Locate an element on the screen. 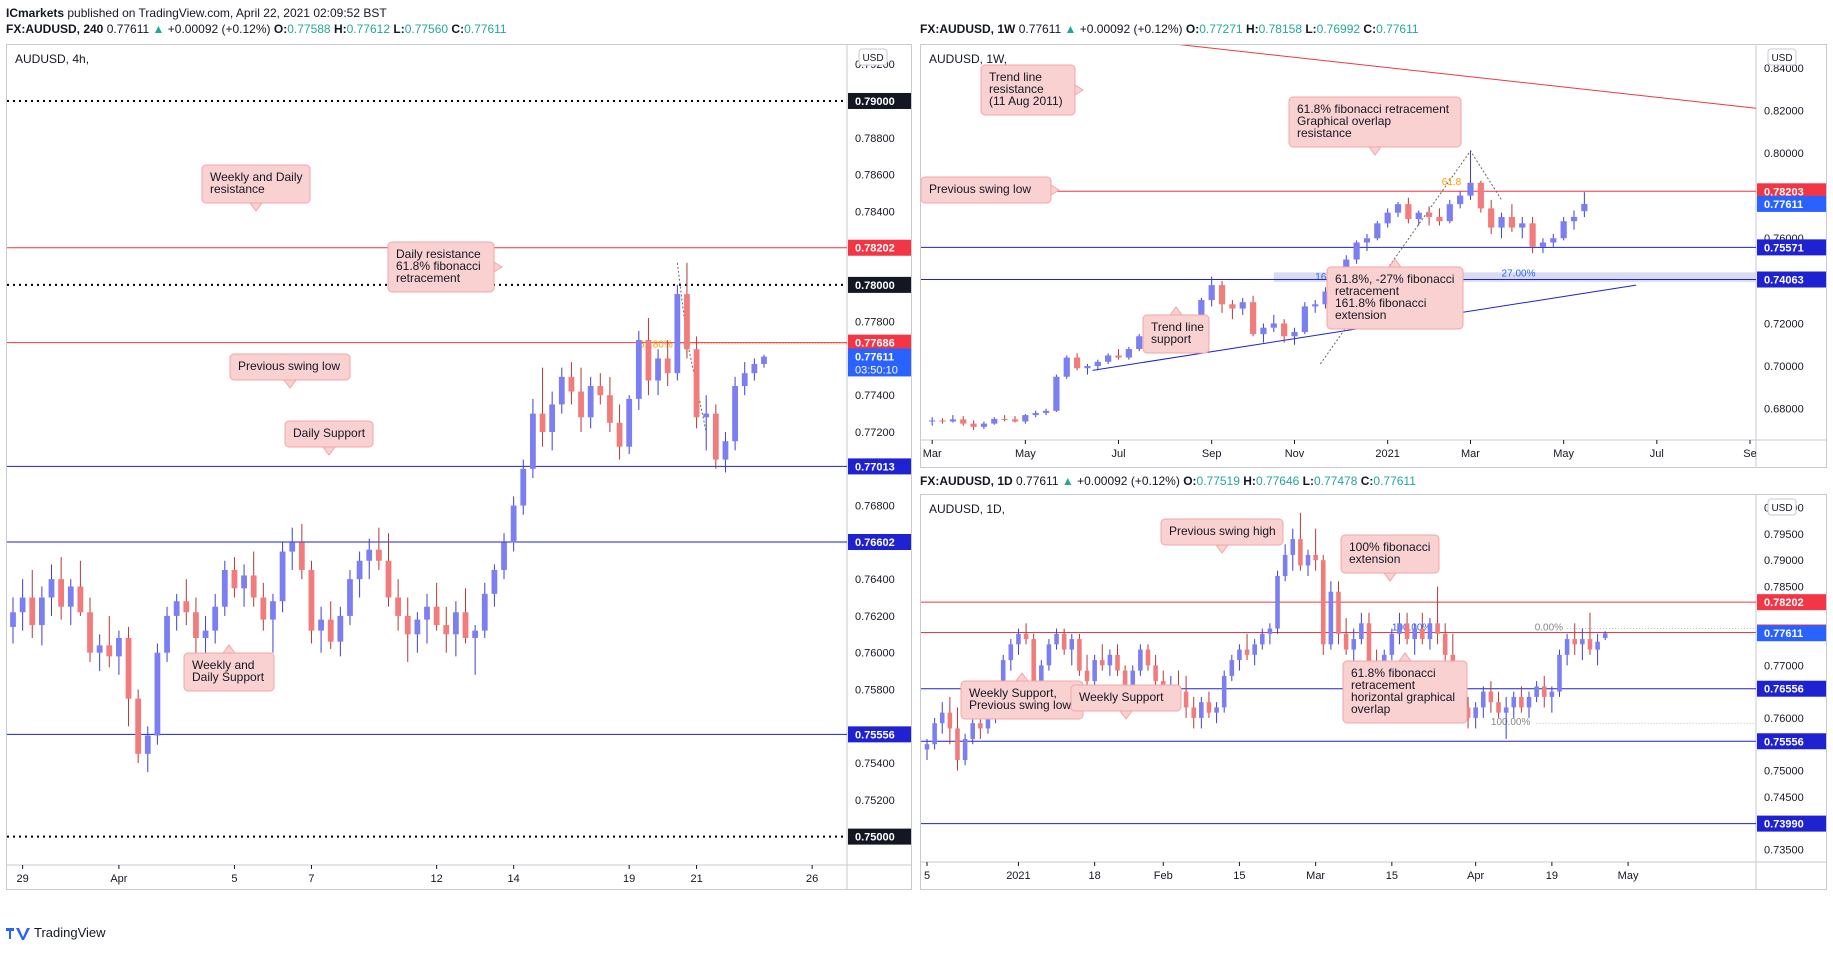 The height and width of the screenshot is (953, 1833). x-tick-label: Sep is located at coordinates (1212, 454).